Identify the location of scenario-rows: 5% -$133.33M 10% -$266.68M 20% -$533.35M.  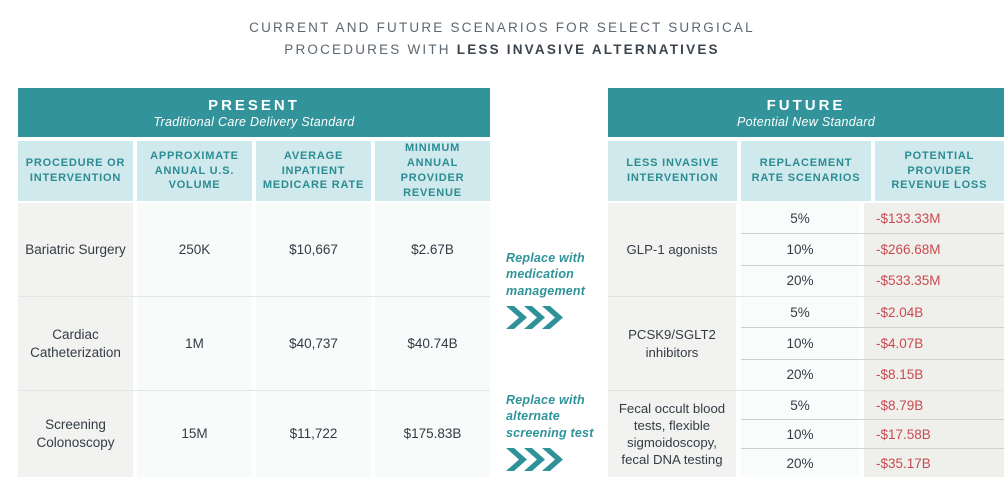
(872, 249).